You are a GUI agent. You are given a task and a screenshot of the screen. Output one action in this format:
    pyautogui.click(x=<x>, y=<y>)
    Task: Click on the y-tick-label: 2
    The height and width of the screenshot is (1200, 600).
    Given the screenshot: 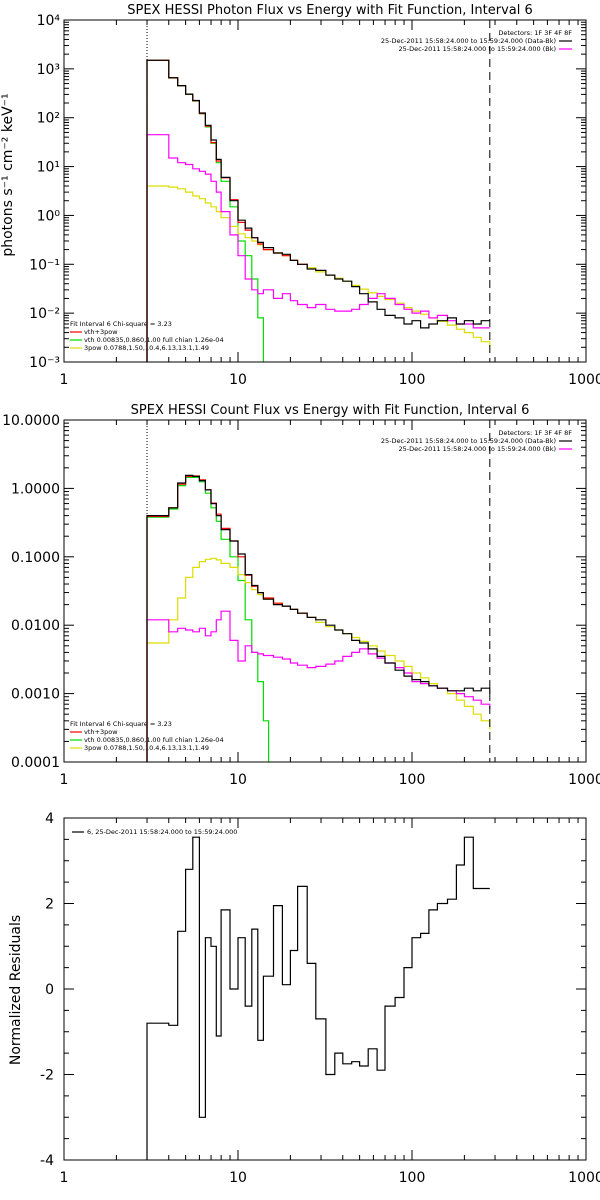 What is the action you would take?
    pyautogui.click(x=49, y=905)
    